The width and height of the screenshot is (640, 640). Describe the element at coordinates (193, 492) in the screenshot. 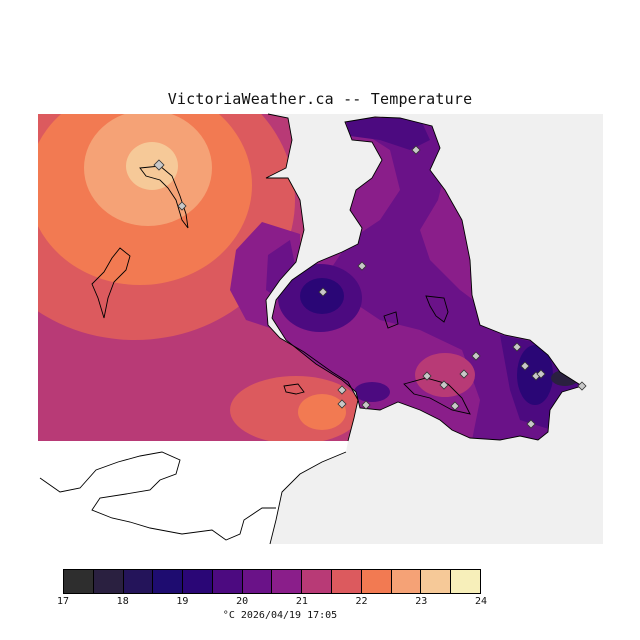

I see `water-area` at that location.